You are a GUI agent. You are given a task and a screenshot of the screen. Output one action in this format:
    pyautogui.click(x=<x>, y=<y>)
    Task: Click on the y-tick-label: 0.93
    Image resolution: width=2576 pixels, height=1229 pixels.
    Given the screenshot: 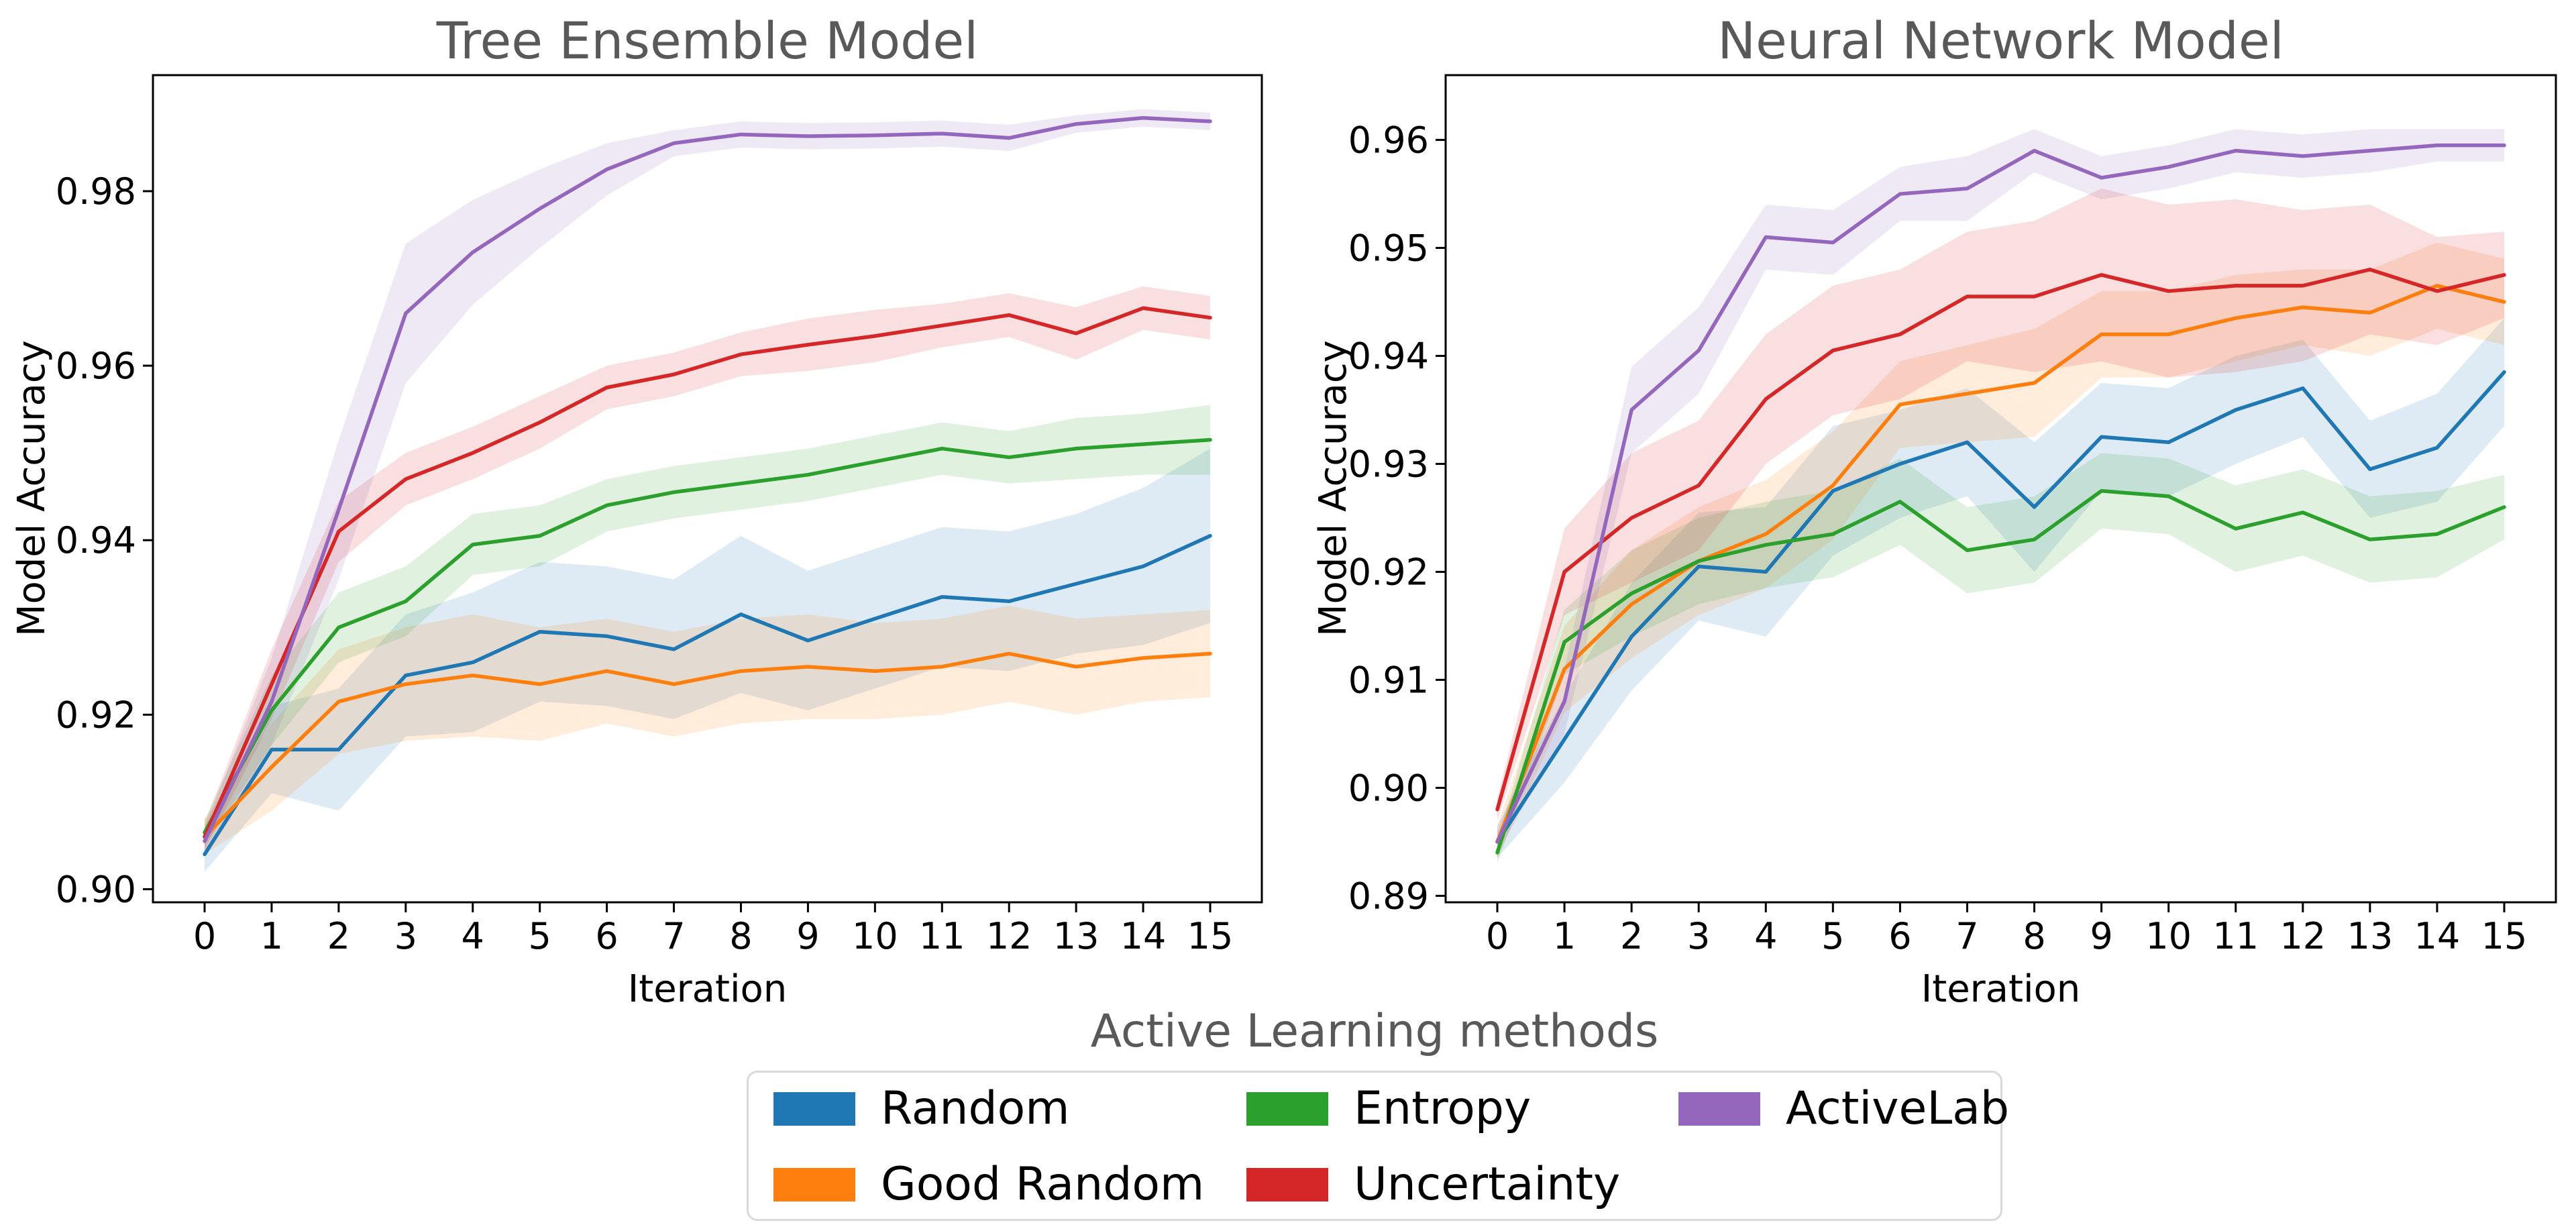 What is the action you would take?
    pyautogui.click(x=1388, y=464)
    